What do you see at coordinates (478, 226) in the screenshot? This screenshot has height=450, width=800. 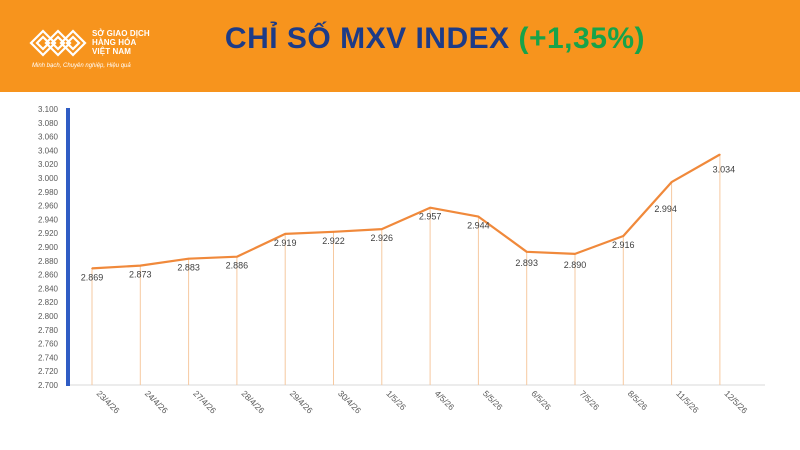 I see `data-label: 2.944` at bounding box center [478, 226].